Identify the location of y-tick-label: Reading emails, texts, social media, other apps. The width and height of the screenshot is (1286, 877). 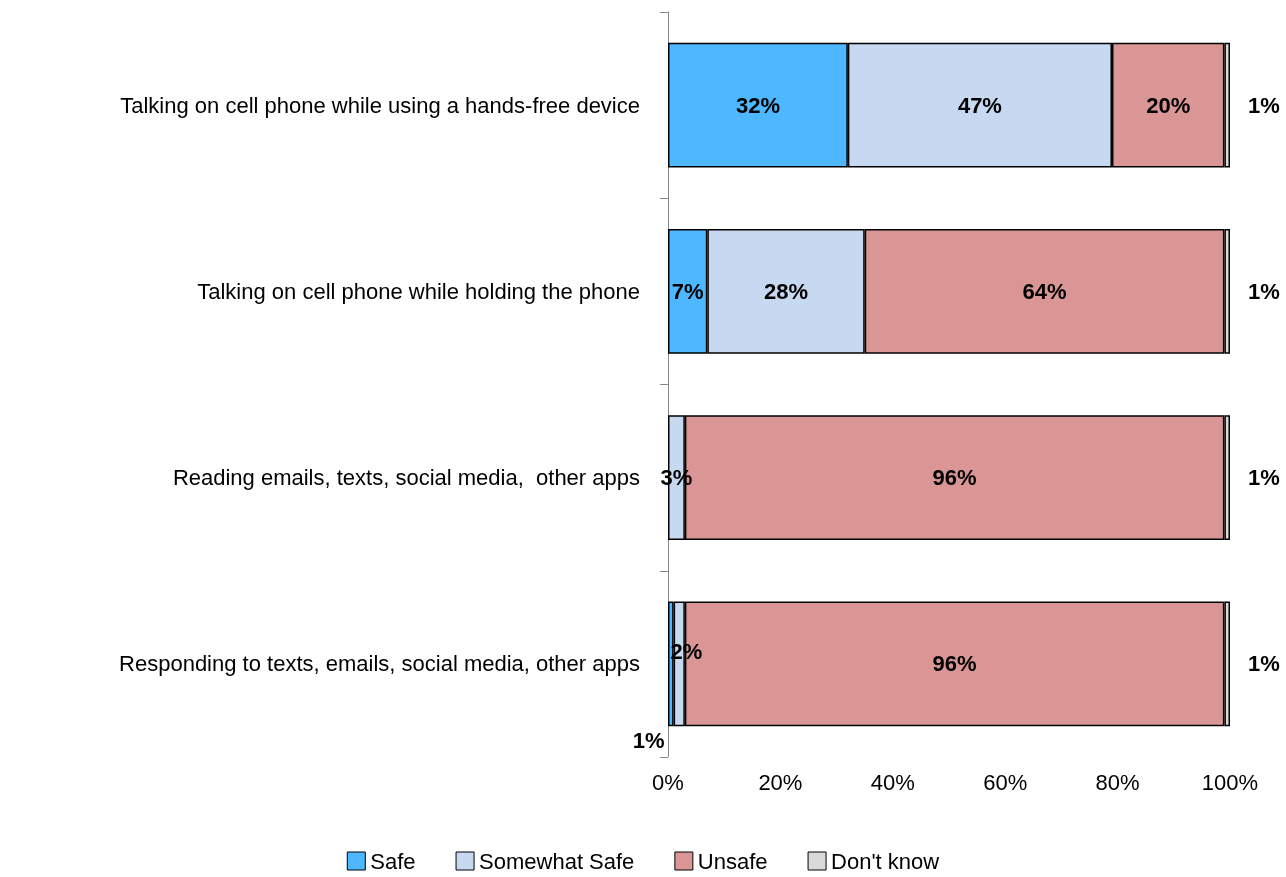
(406, 478).